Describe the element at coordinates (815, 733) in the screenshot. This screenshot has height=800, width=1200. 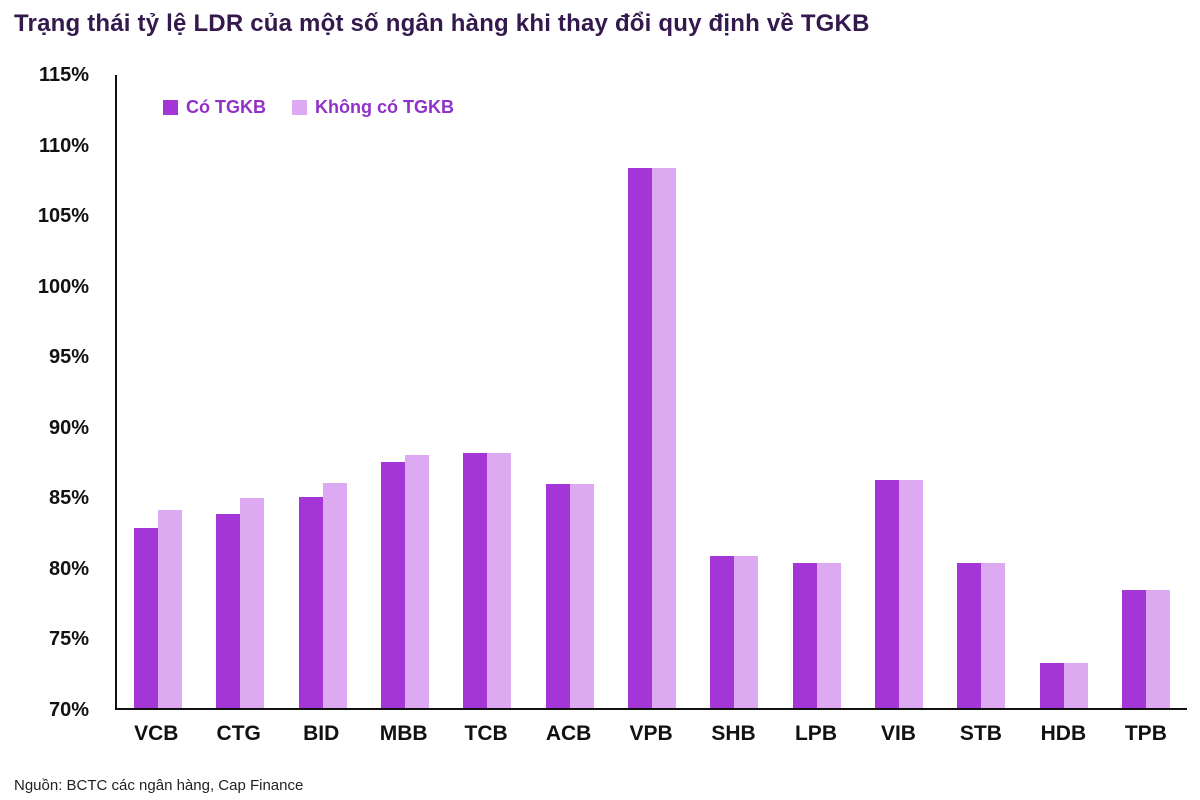
I see `x-tick-label-lpb: LPB` at that location.